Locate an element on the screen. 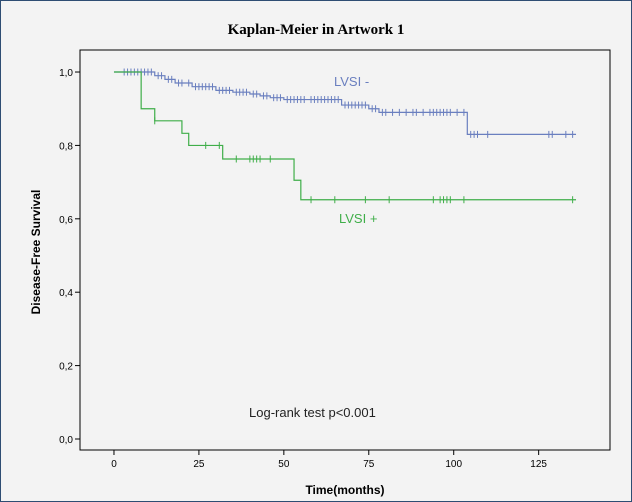  y-tick-label-0: 0,0 is located at coordinates (66, 440).